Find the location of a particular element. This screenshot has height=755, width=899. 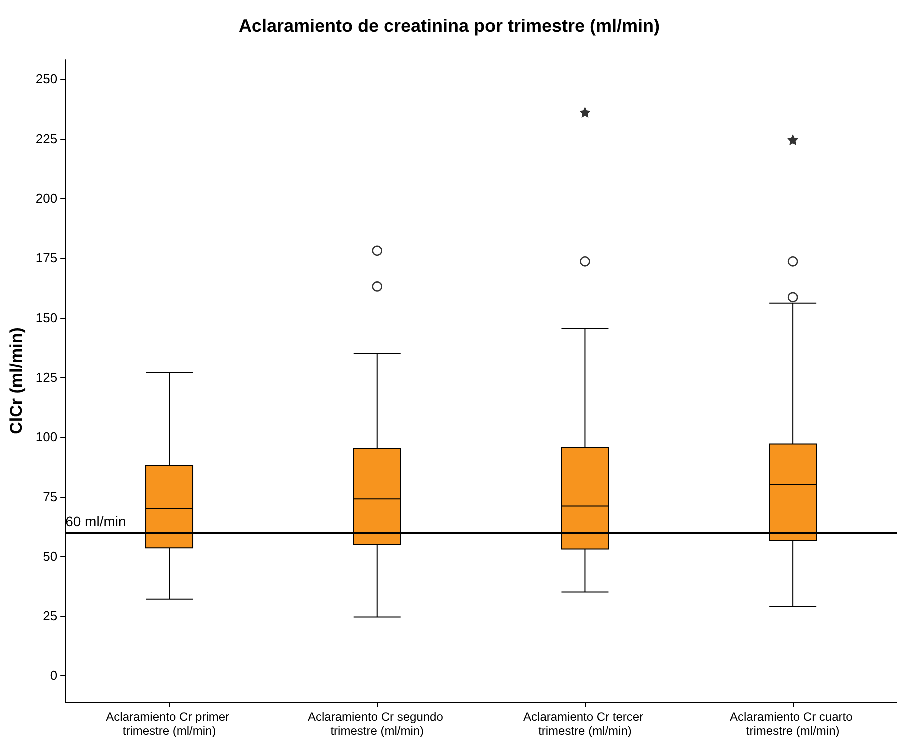

y-tick-label: 25 is located at coordinates (50, 616).